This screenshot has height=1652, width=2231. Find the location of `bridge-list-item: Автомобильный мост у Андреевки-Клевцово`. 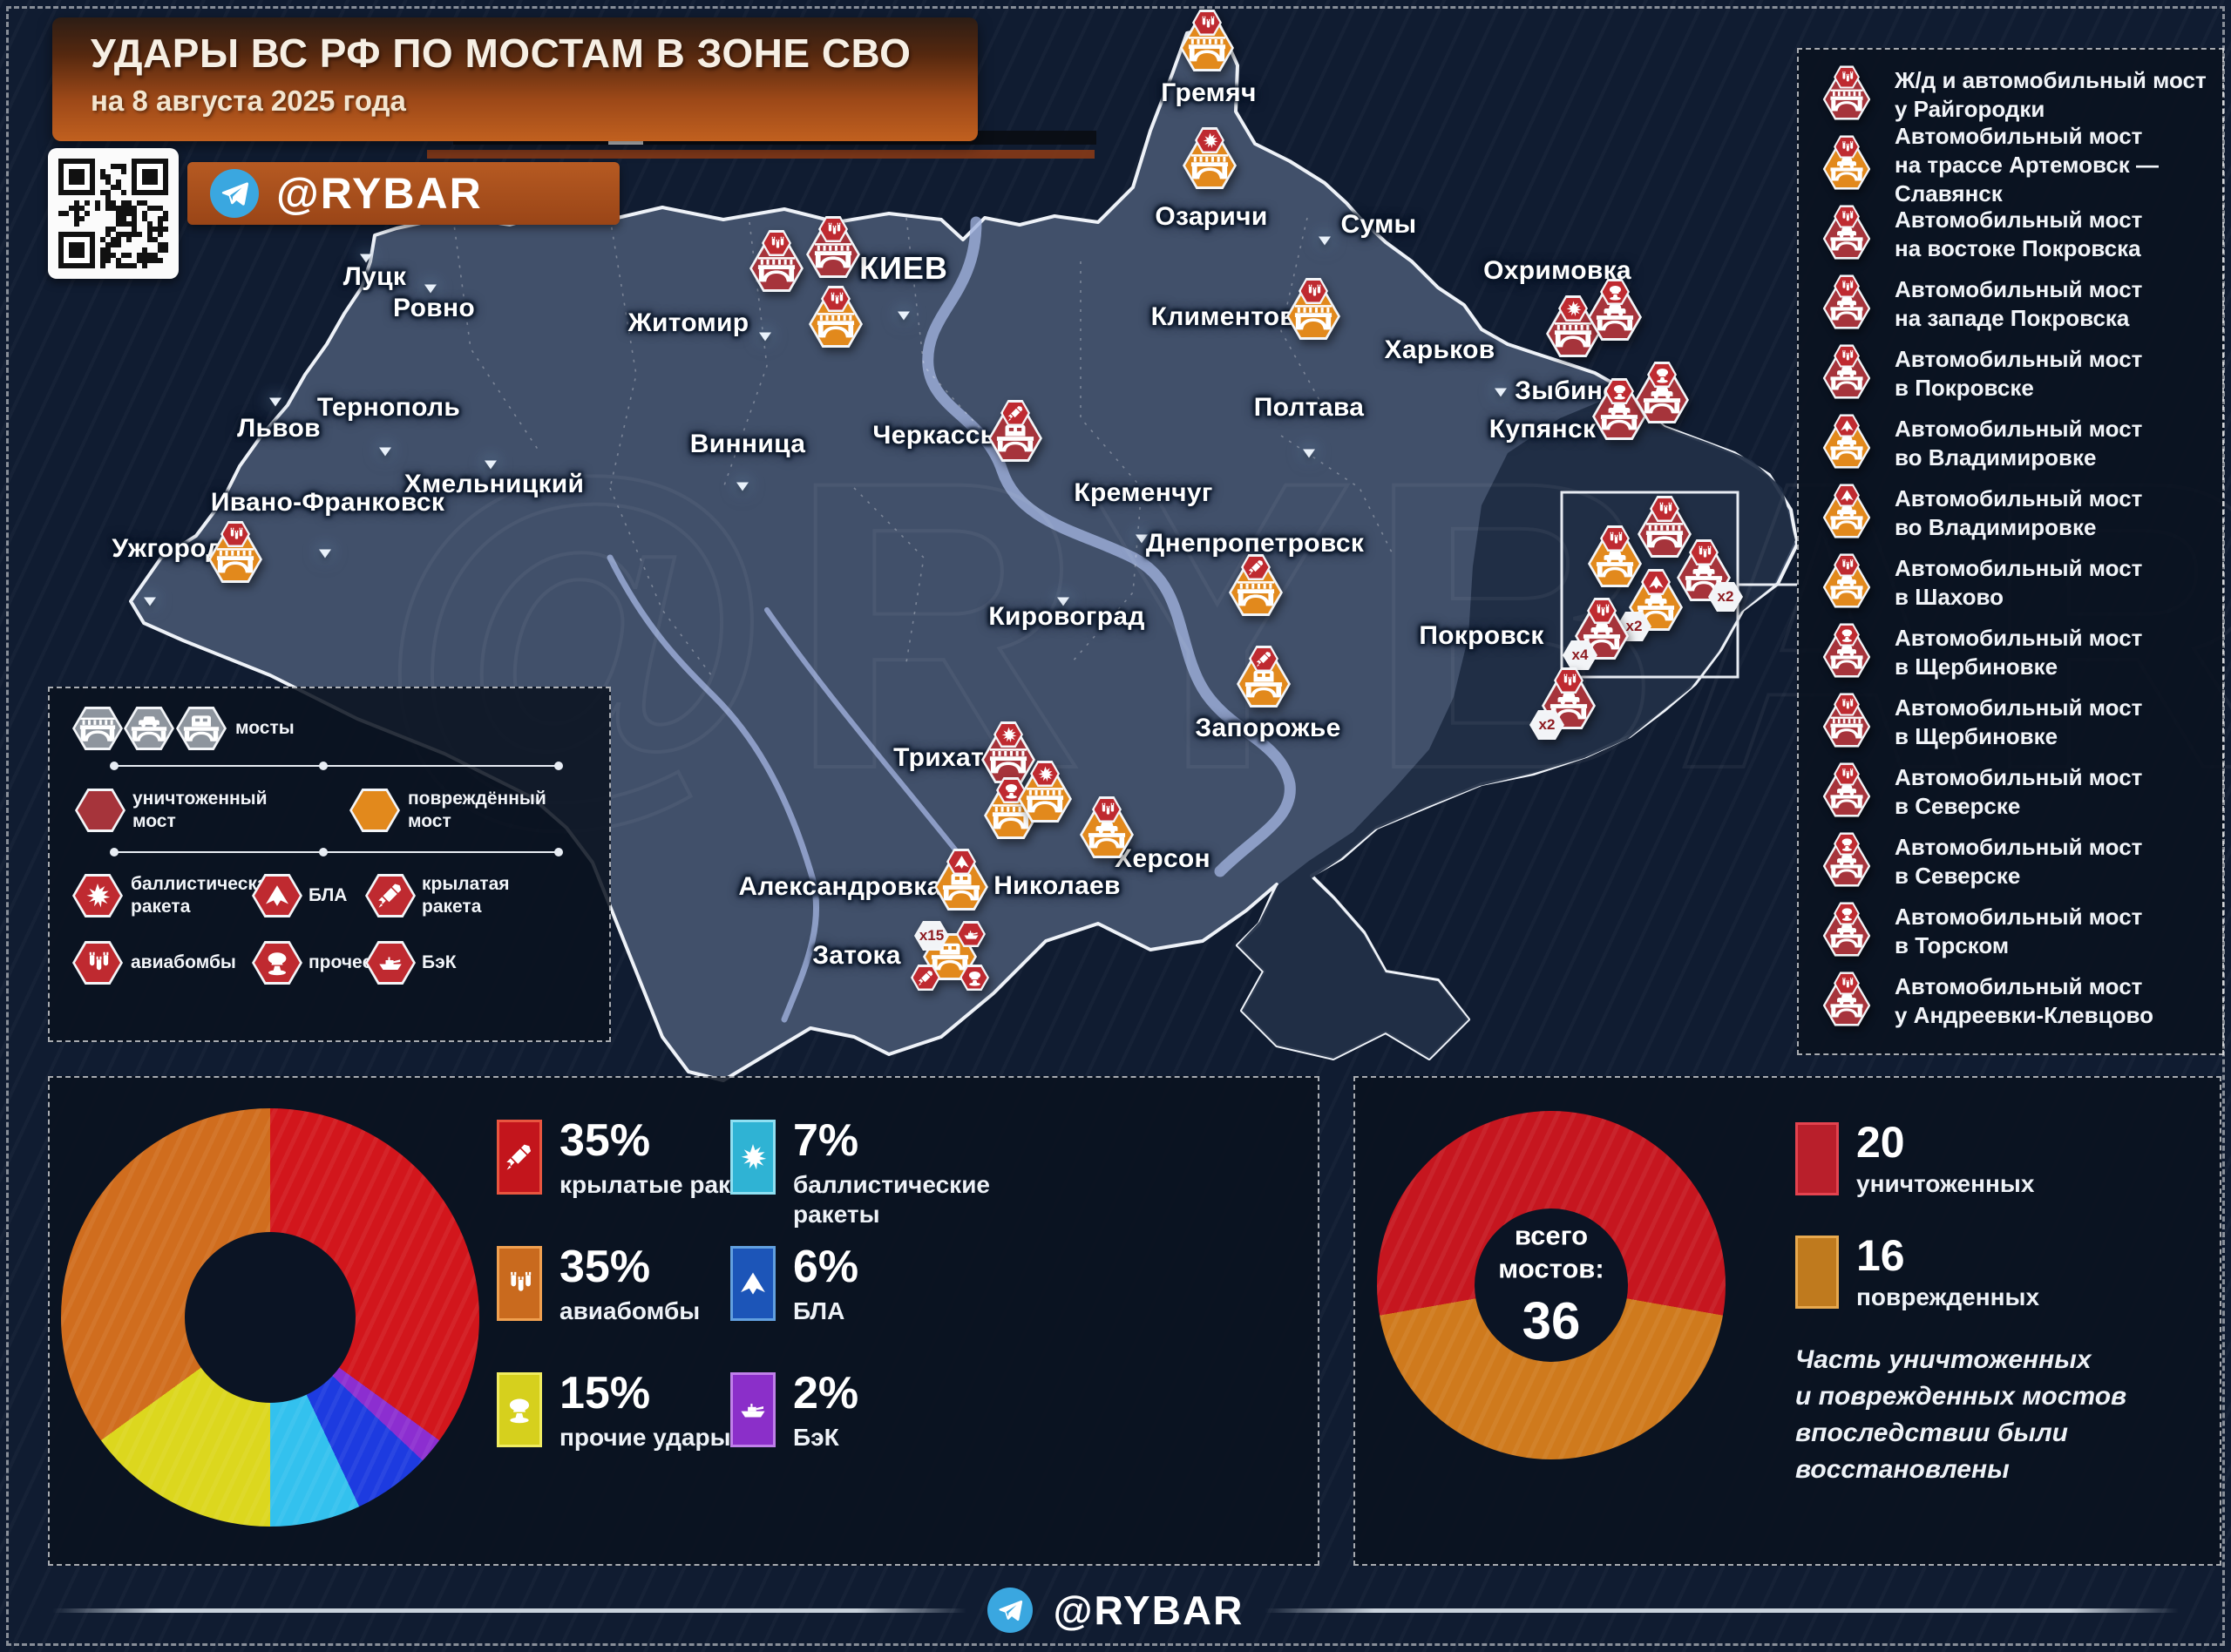

bridge-list-item: Автомобильный мост у Андреевки-Клевцово is located at coordinates (2010, 1001).